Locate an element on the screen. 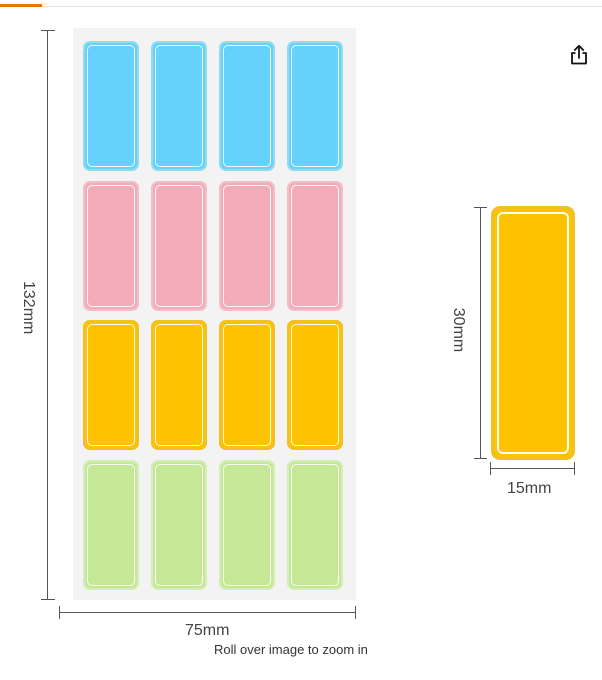  label-width-tick-right is located at coordinates (574, 468).